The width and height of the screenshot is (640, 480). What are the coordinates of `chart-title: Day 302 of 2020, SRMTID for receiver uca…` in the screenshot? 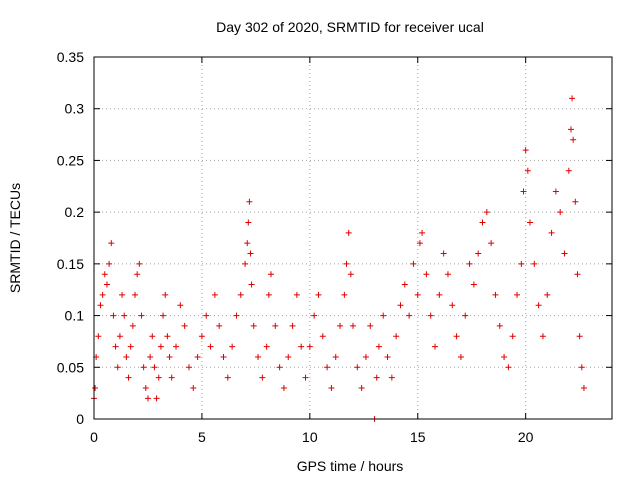 It's located at (350, 27).